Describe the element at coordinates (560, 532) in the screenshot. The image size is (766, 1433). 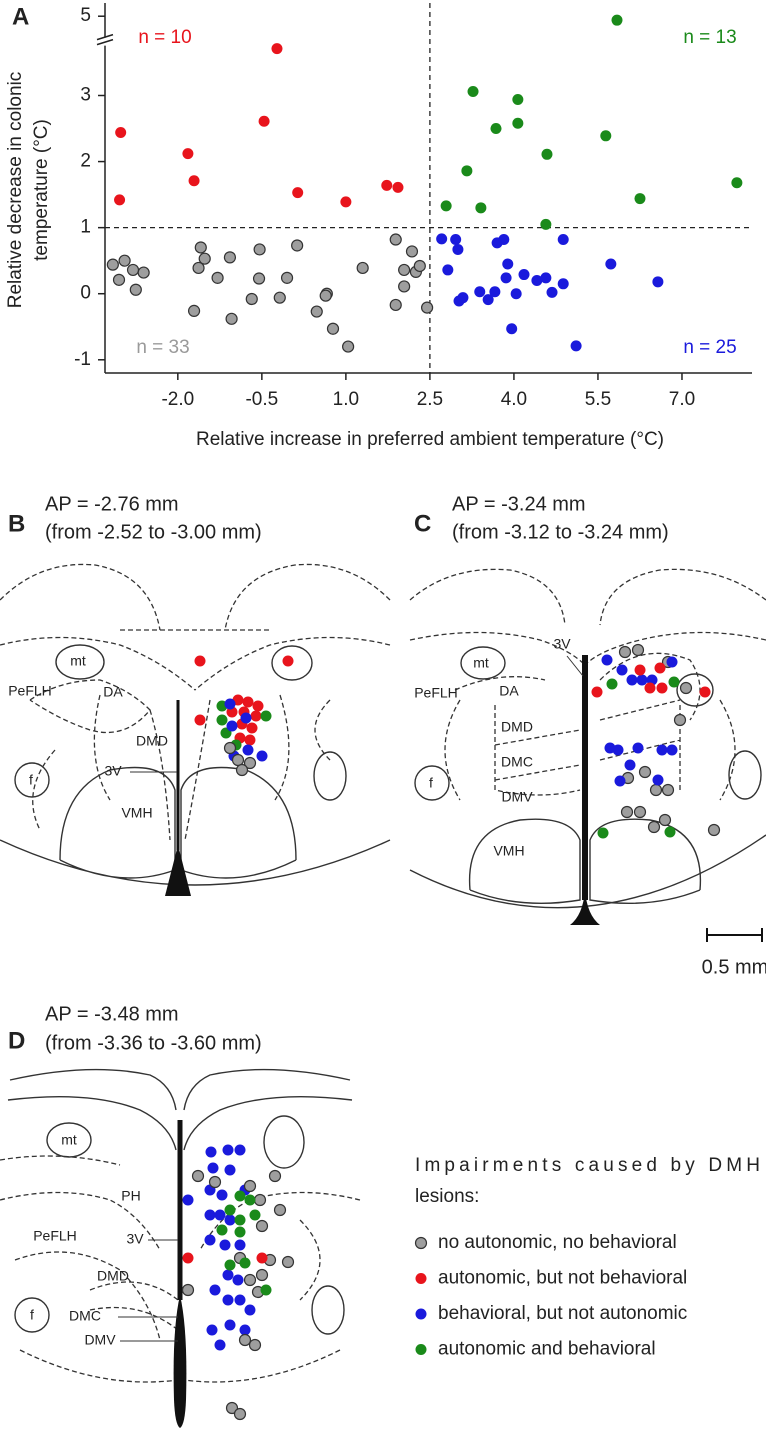
I see `panel-title: (from -3.12 to -3.24 mm)` at that location.